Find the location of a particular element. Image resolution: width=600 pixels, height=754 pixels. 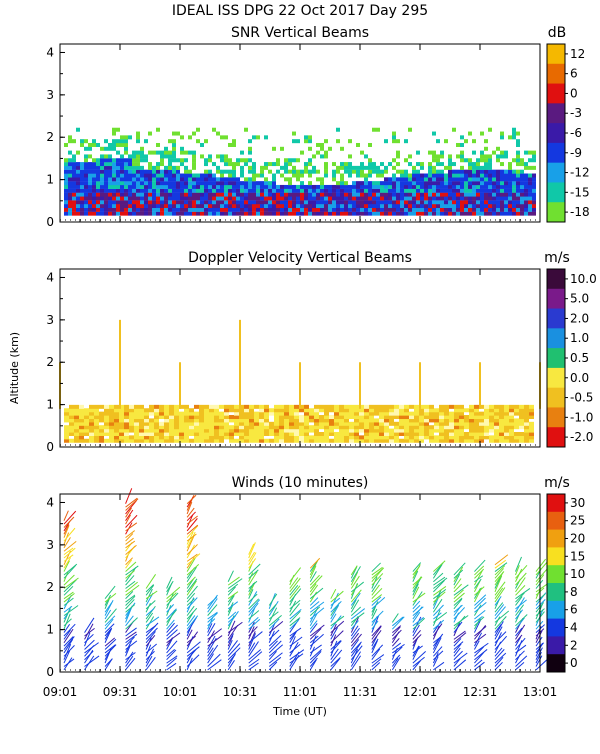

x-tick-label: 11:31 is located at coordinates (360, 692).